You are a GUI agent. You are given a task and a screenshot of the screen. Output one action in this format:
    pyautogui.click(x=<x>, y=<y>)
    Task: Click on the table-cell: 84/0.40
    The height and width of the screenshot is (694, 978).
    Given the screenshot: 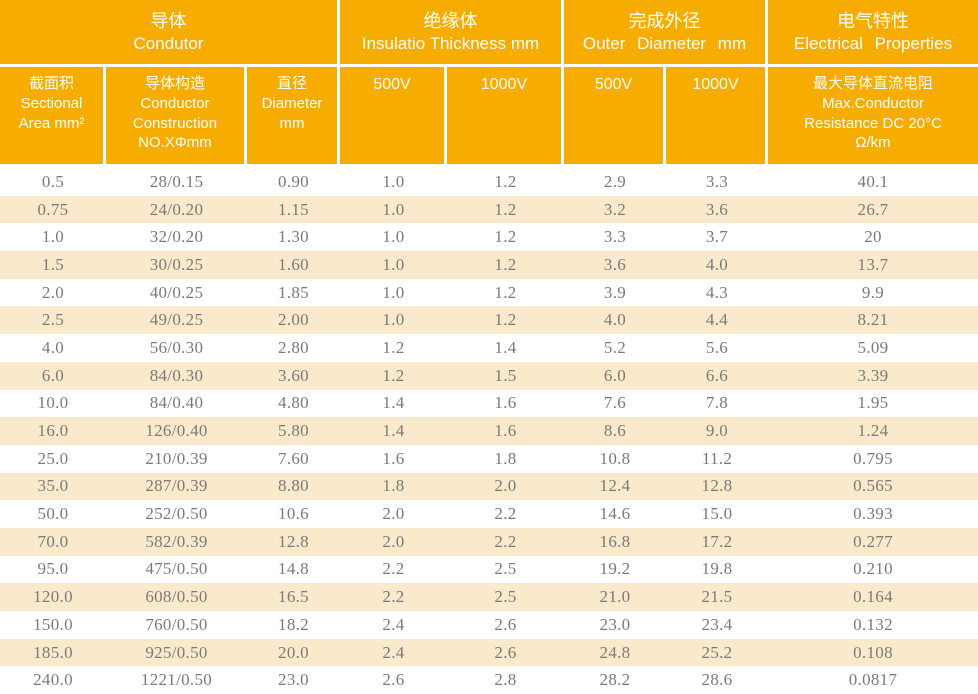 What is the action you would take?
    pyautogui.click(x=176, y=403)
    